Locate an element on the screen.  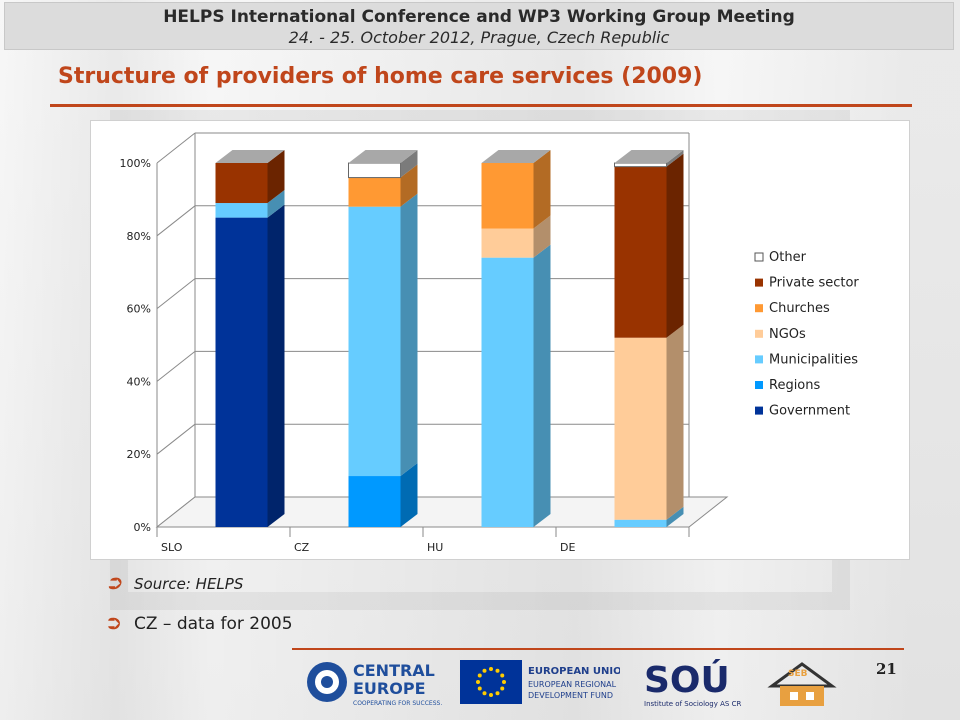
legend-label: Other is located at coordinates (788, 257).